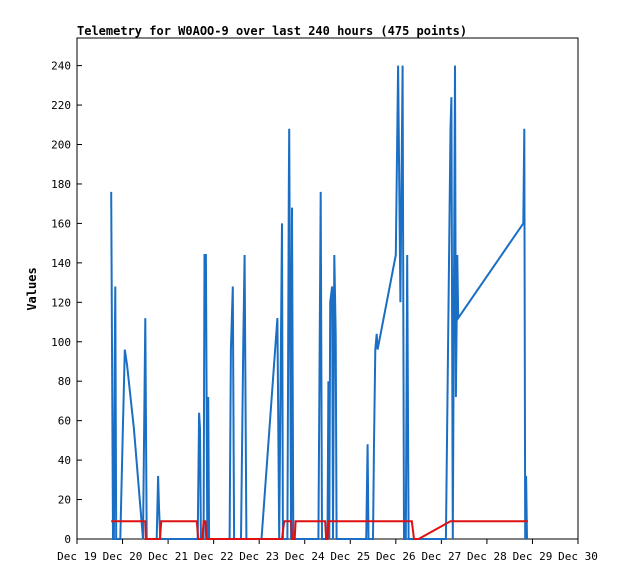 Image resolution: width=618 pixels, height=583 pixels. Describe the element at coordinates (305, 556) in the screenshot. I see `x-tick-label: Dec 24` at that location.